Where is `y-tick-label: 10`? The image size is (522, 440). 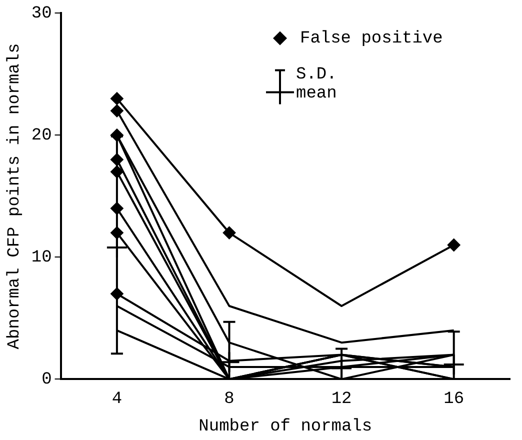
y-tick-label: 10 is located at coordinates (41, 258).